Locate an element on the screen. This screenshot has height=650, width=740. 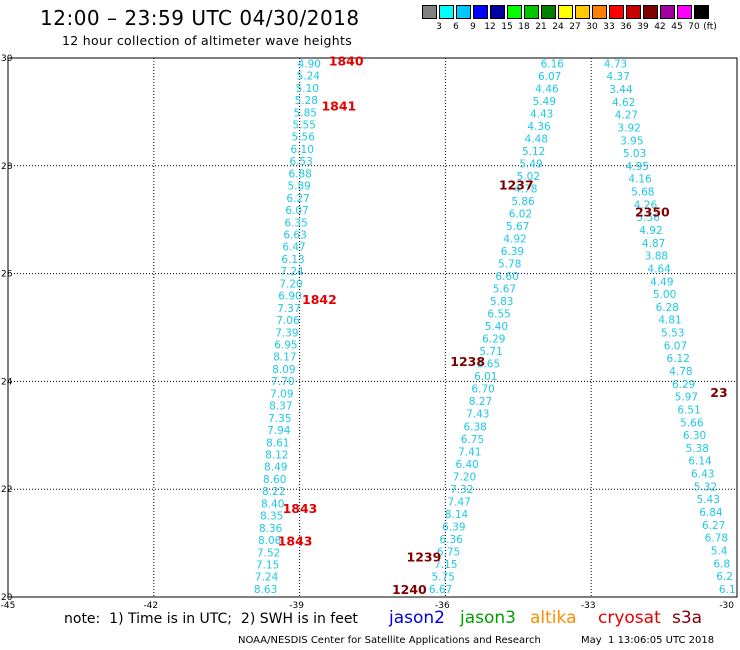
legend-bin-label: 3 is located at coordinates (439, 27).